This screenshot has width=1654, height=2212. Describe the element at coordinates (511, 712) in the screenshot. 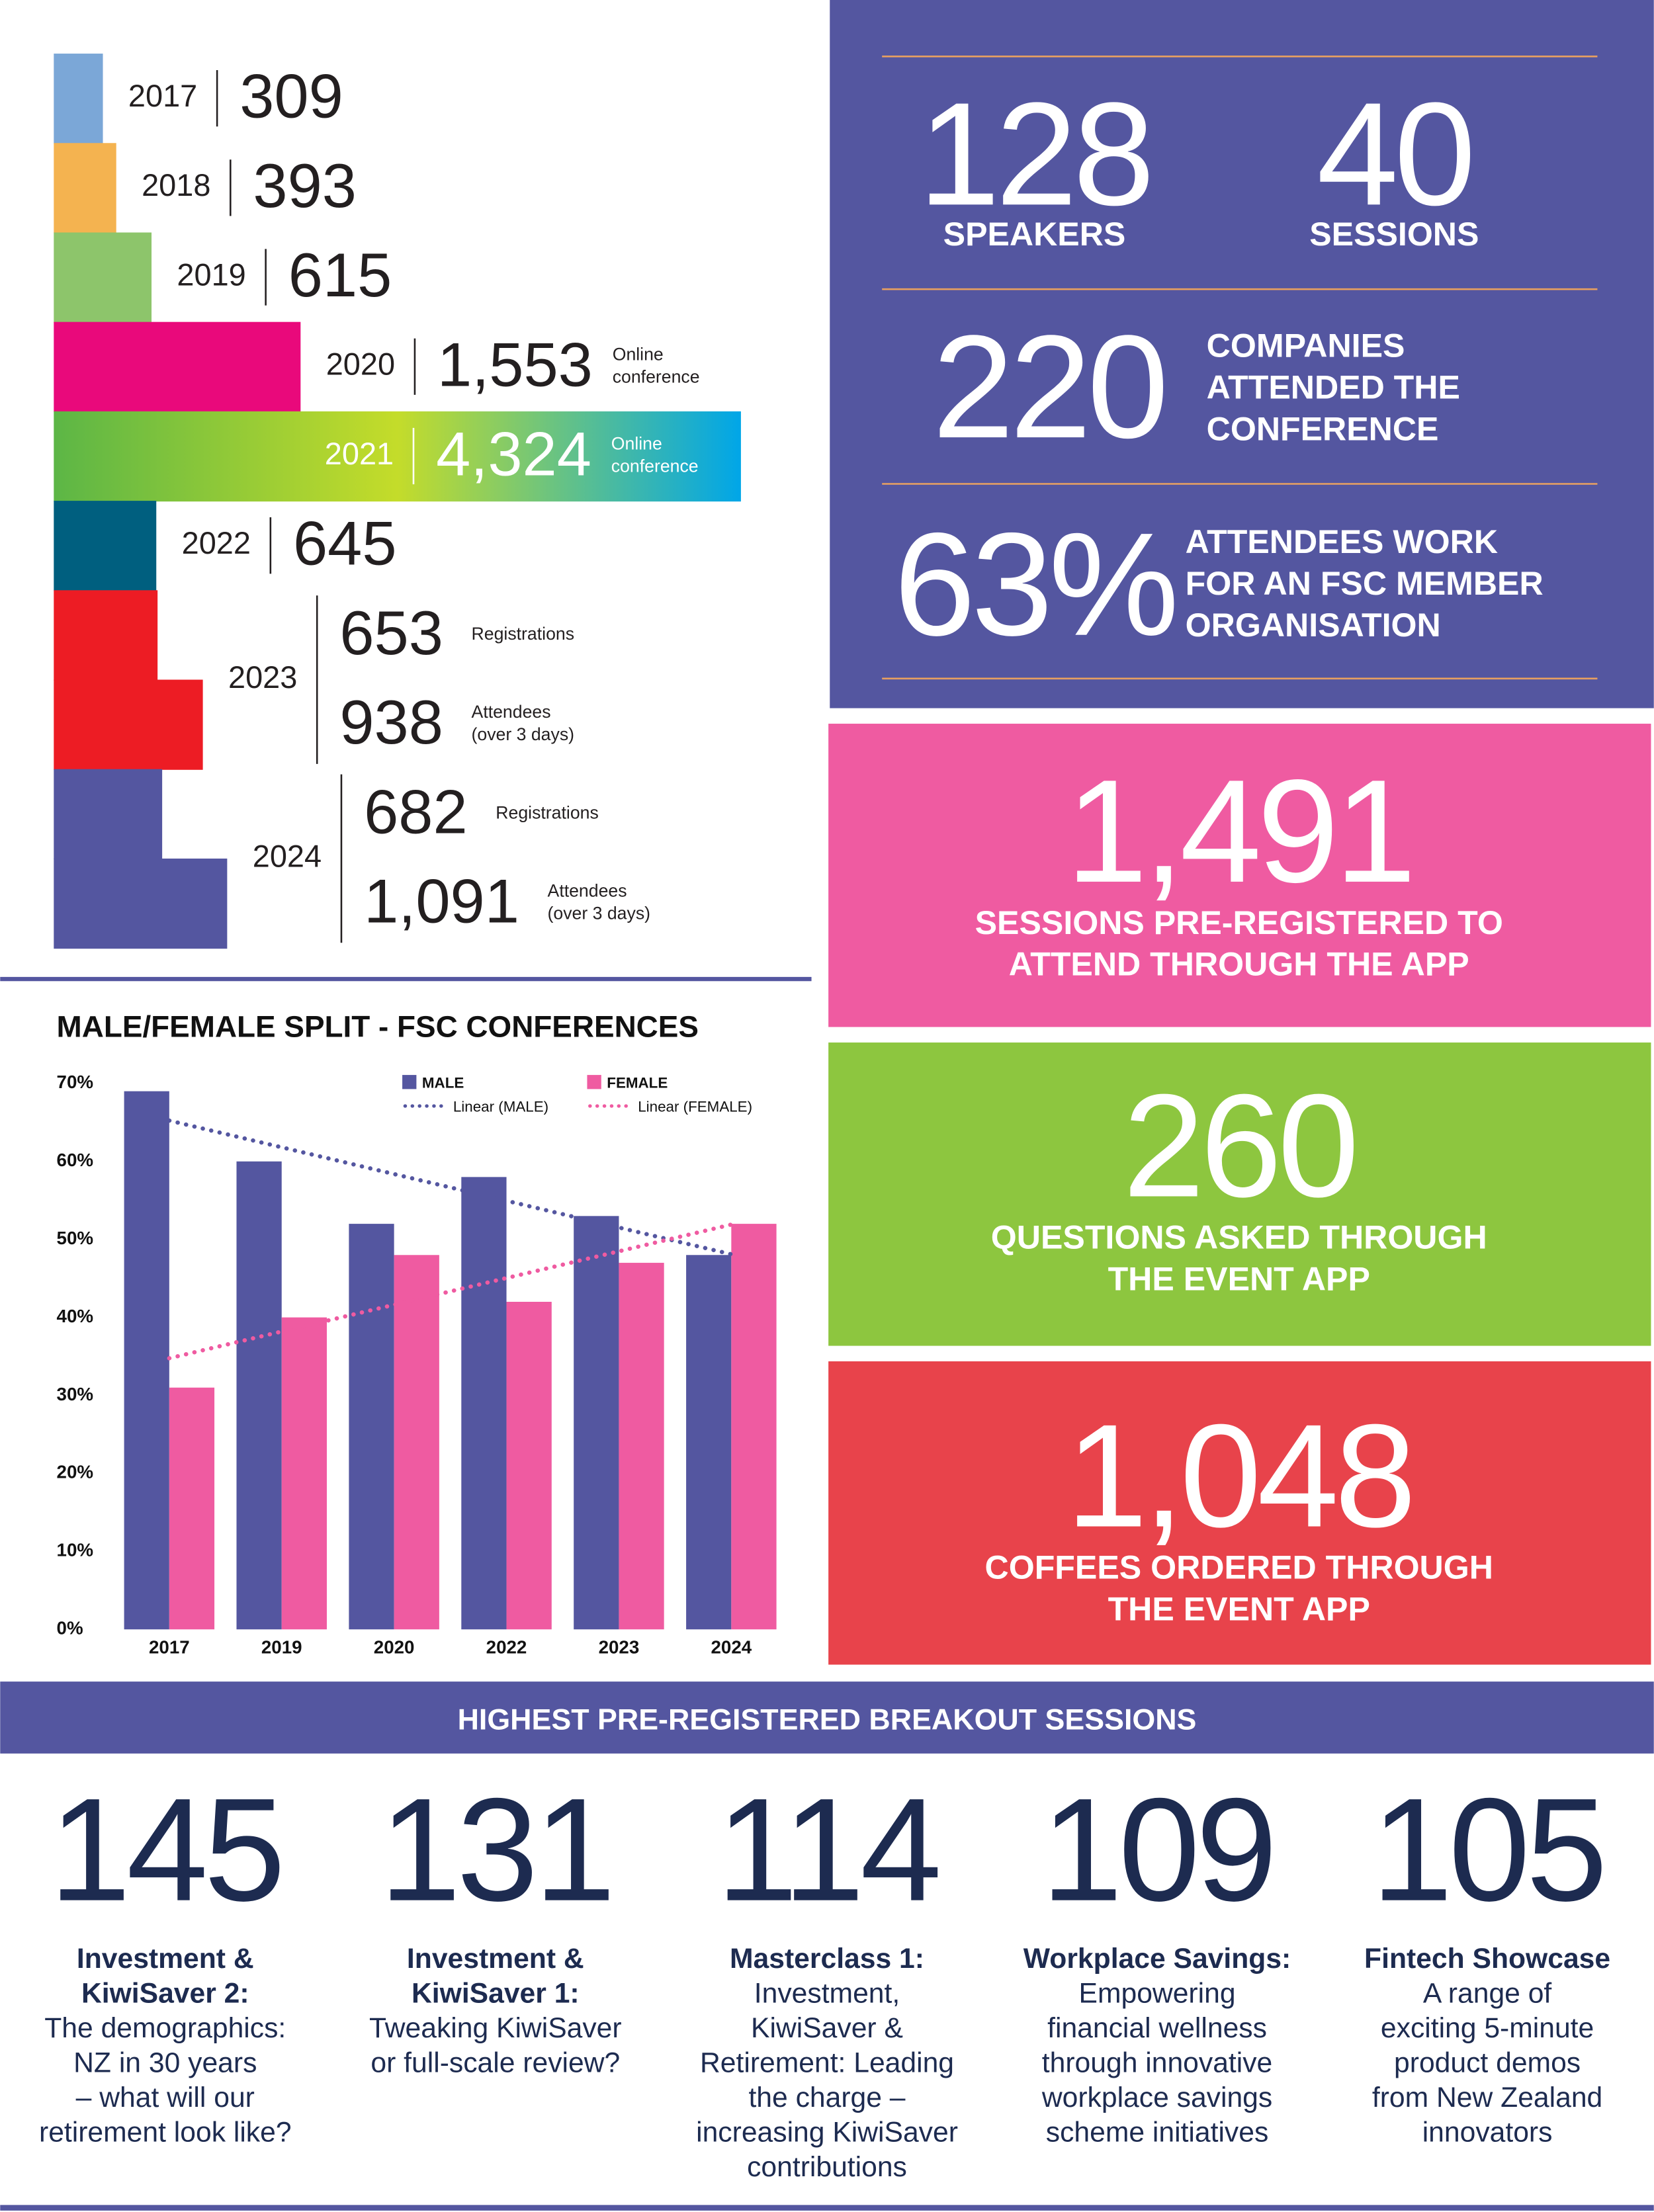

I see `note: Attendees` at that location.